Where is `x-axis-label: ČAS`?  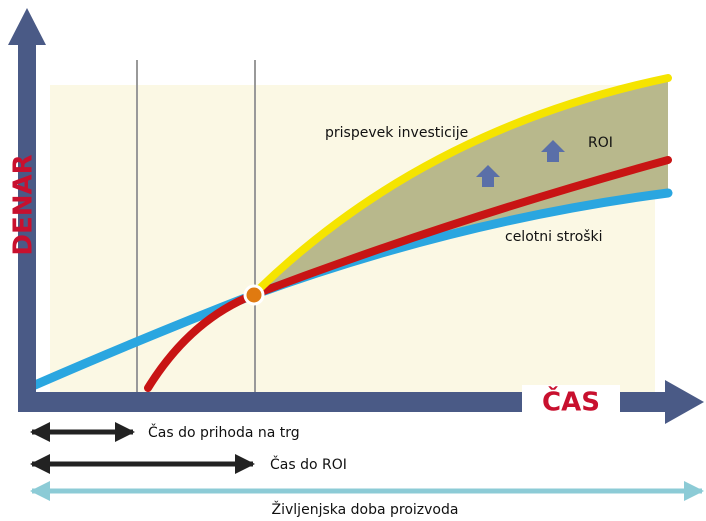
x-axis-label: ČAS is located at coordinates (571, 402).